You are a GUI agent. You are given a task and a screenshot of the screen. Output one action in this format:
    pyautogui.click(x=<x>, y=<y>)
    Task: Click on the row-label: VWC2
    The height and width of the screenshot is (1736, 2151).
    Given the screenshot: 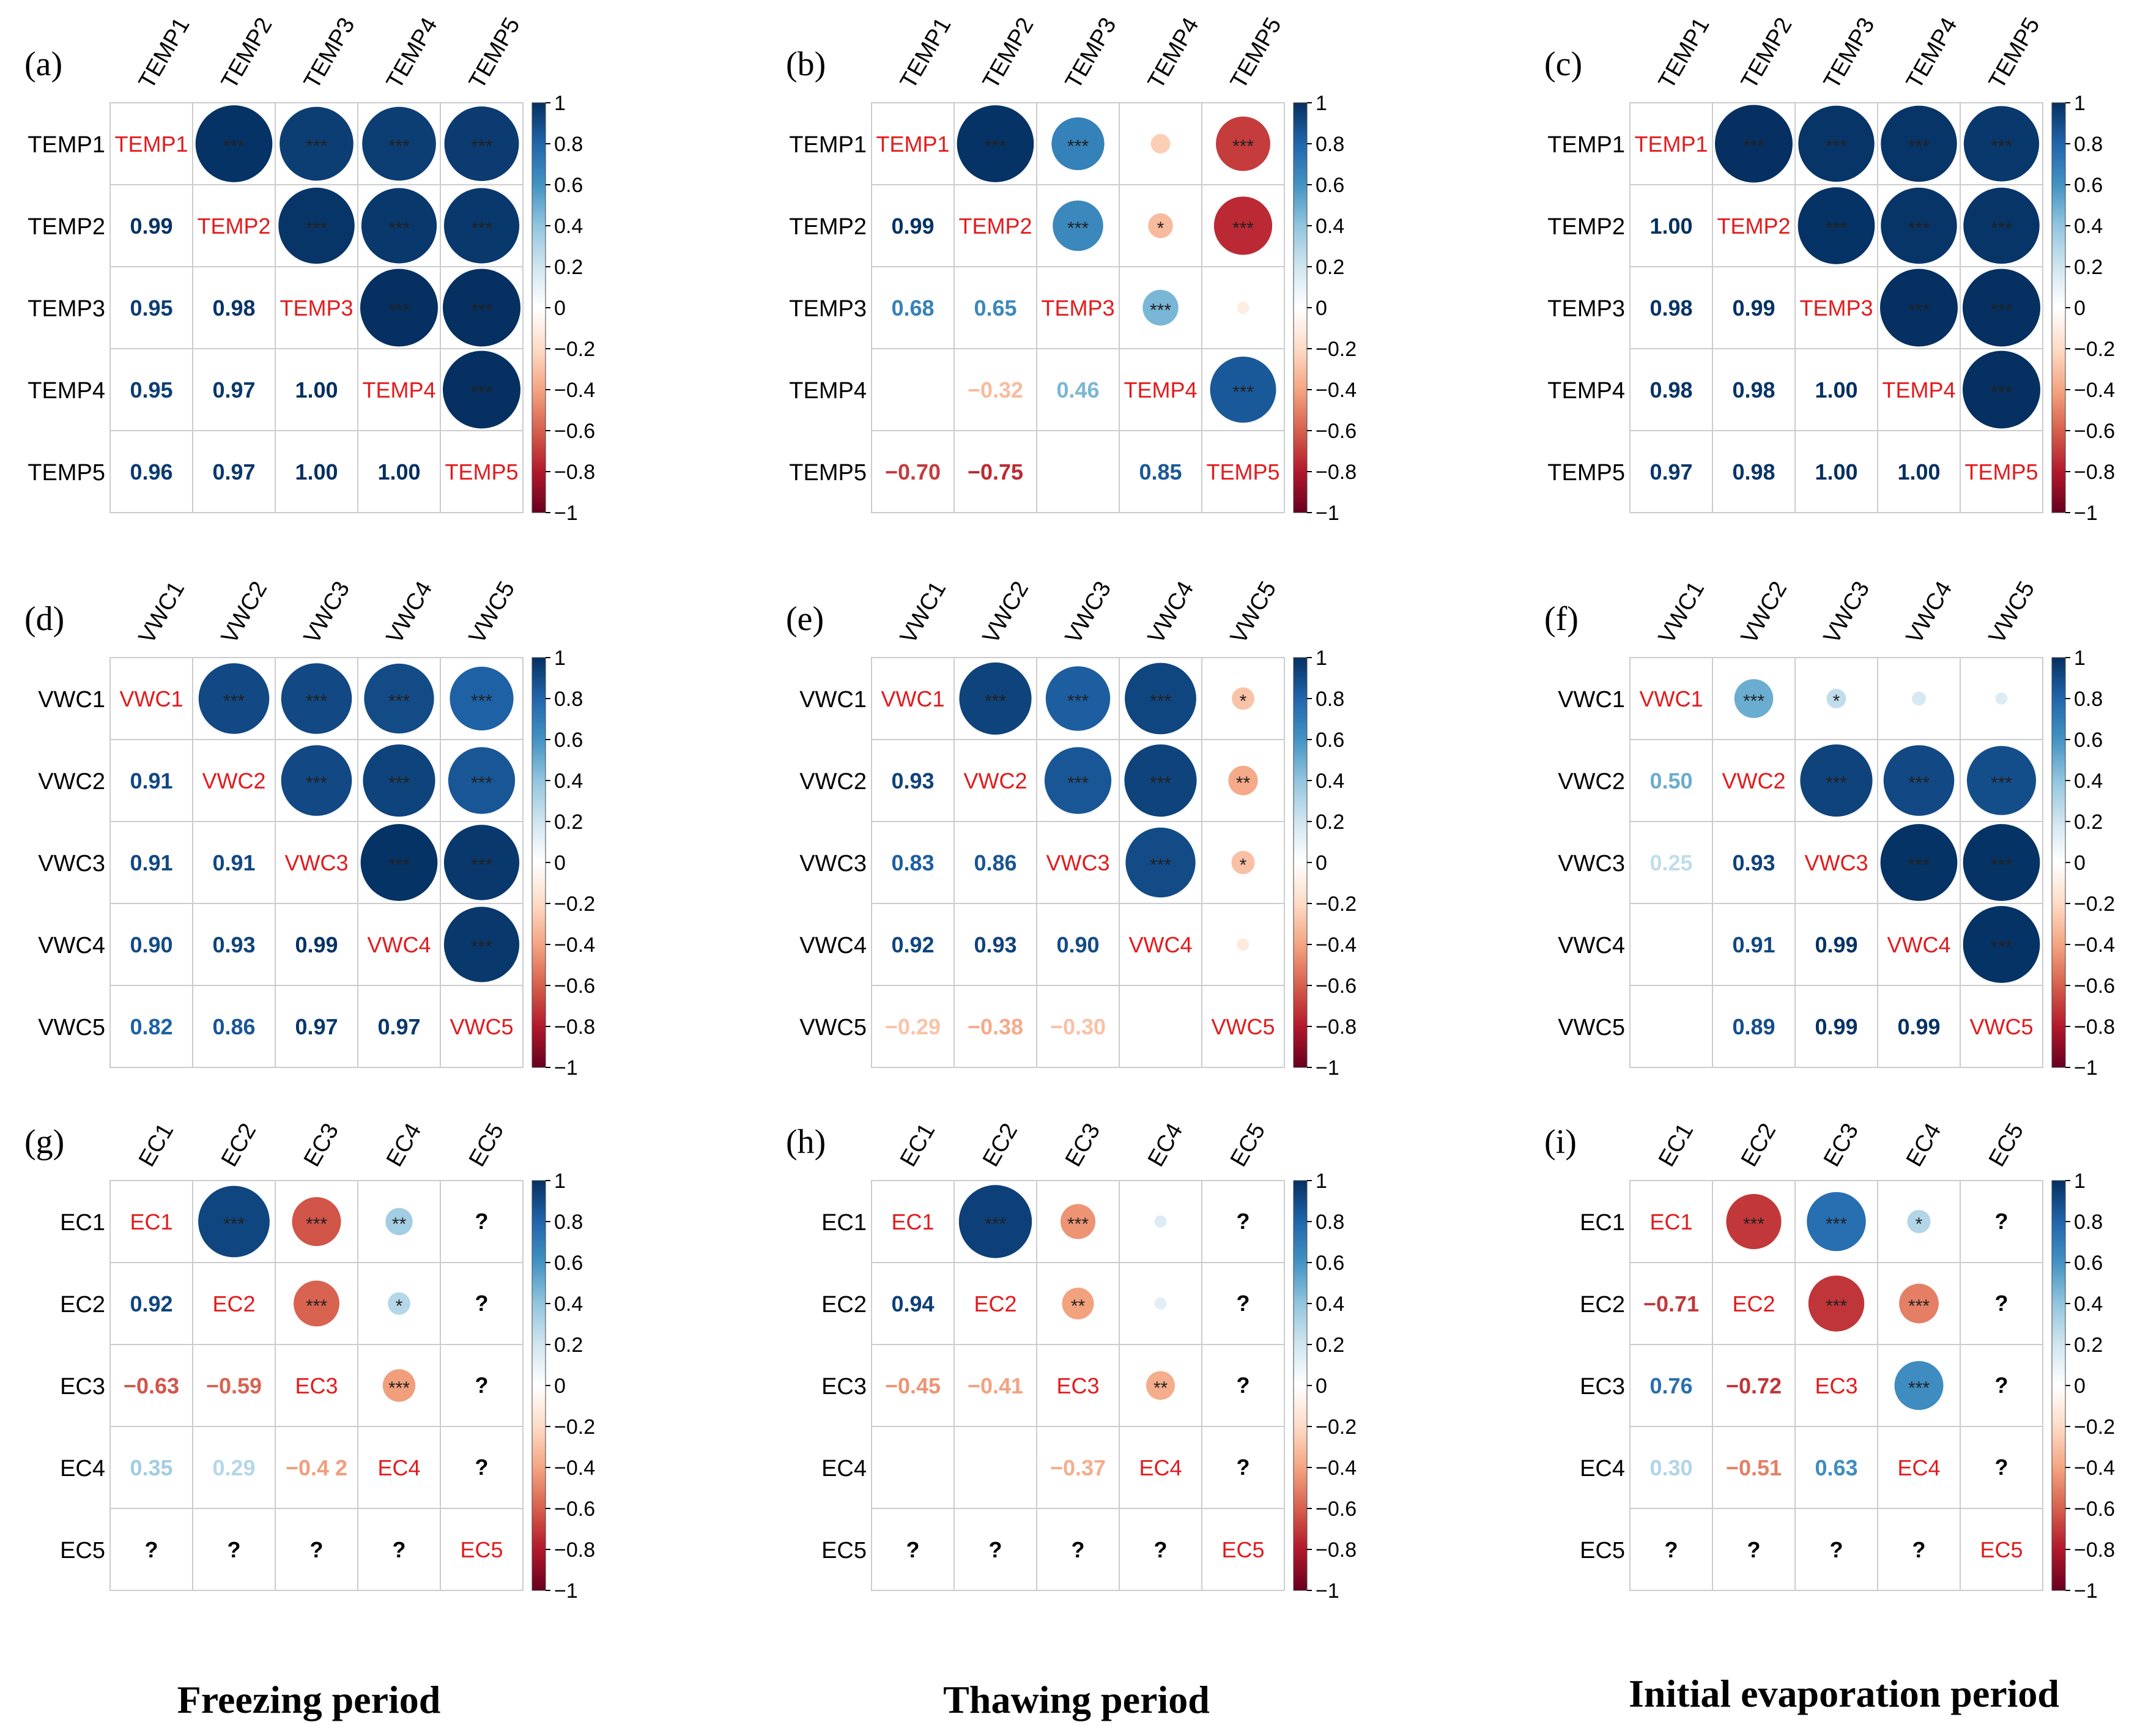 What is the action you would take?
    pyautogui.click(x=71, y=782)
    